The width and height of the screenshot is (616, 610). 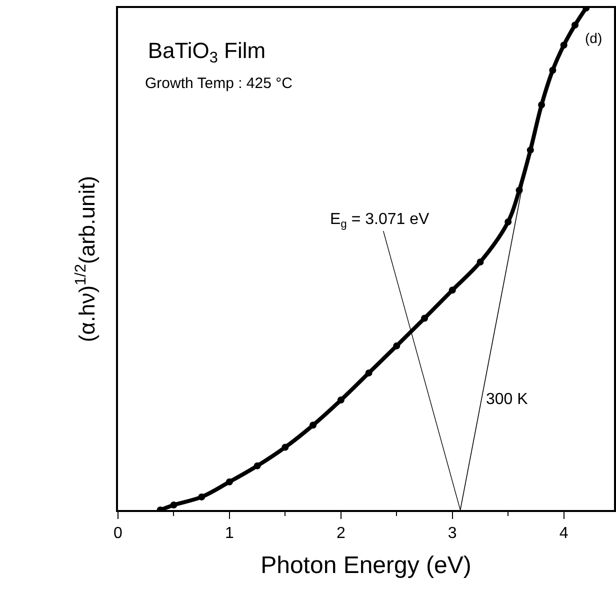 What do you see at coordinates (563, 533) in the screenshot?
I see `x-tick-label: 4` at bounding box center [563, 533].